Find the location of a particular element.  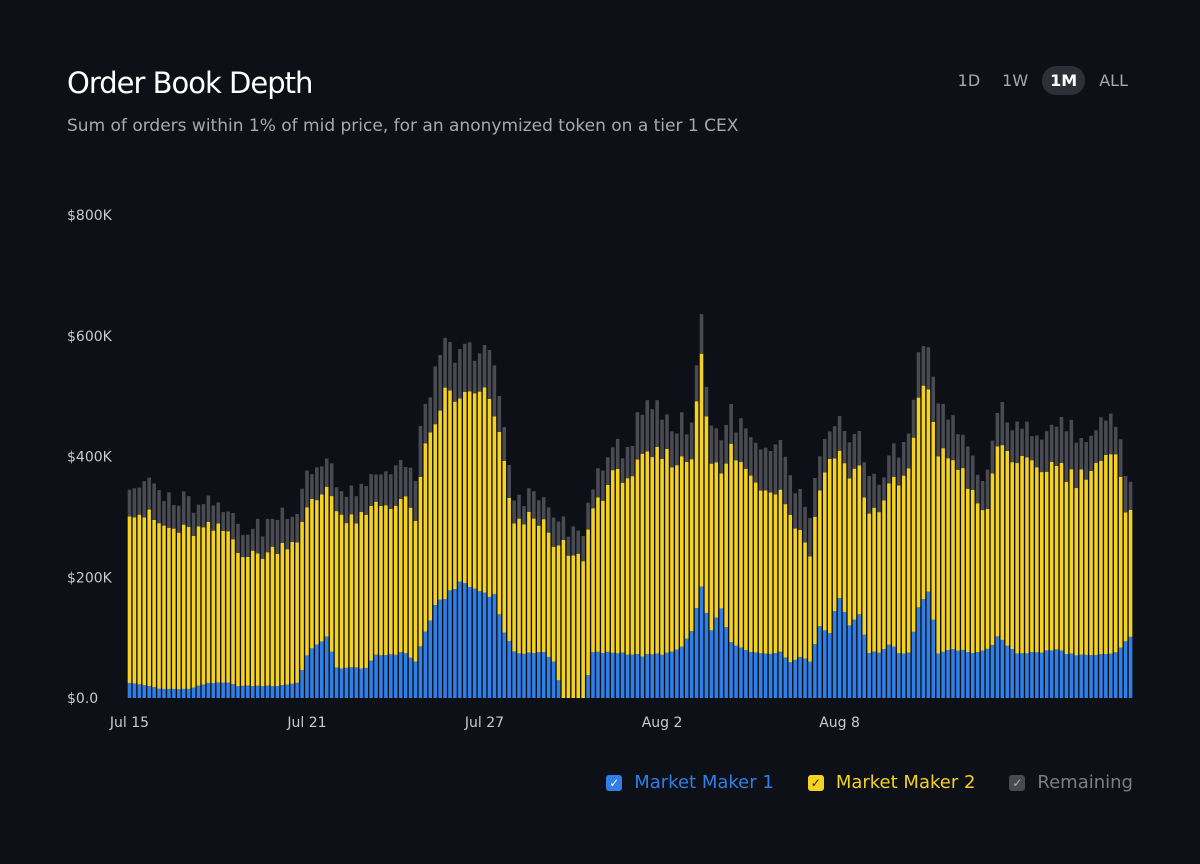

range-1d-button: 1D is located at coordinates (969, 80).